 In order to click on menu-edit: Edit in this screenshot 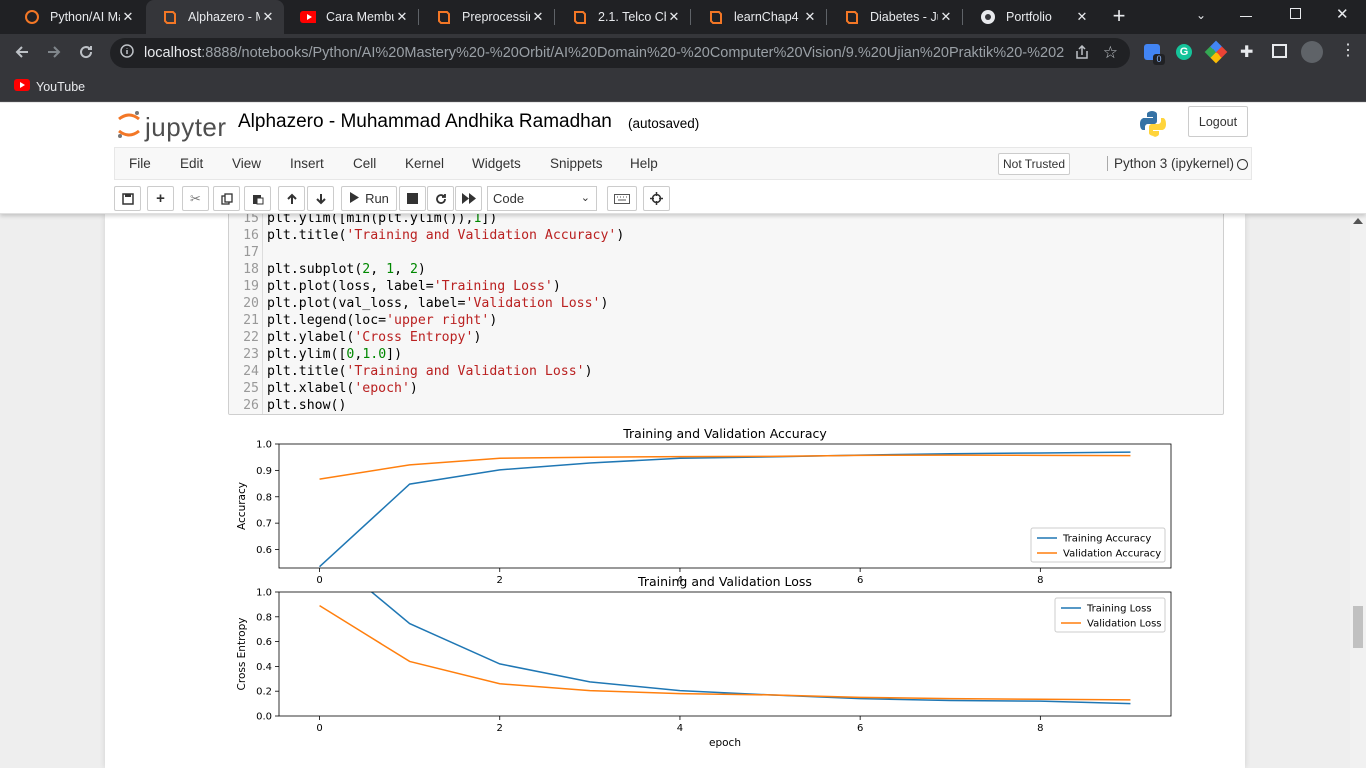, I will do `click(192, 163)`.